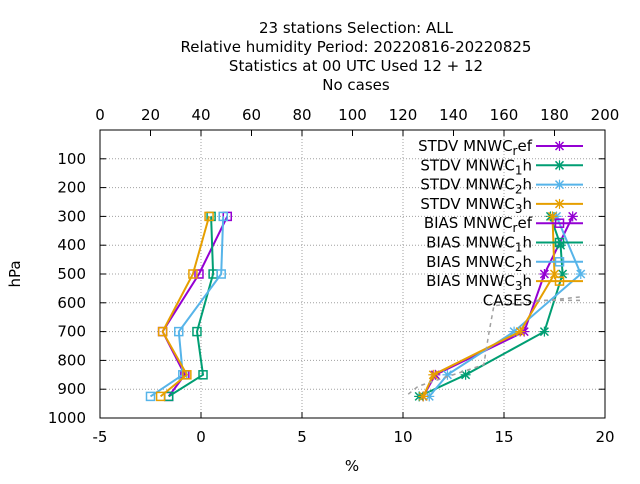 This screenshot has width=640, height=484. Describe the element at coordinates (71, 216) in the screenshot. I see `y-tick-label: 300` at that location.